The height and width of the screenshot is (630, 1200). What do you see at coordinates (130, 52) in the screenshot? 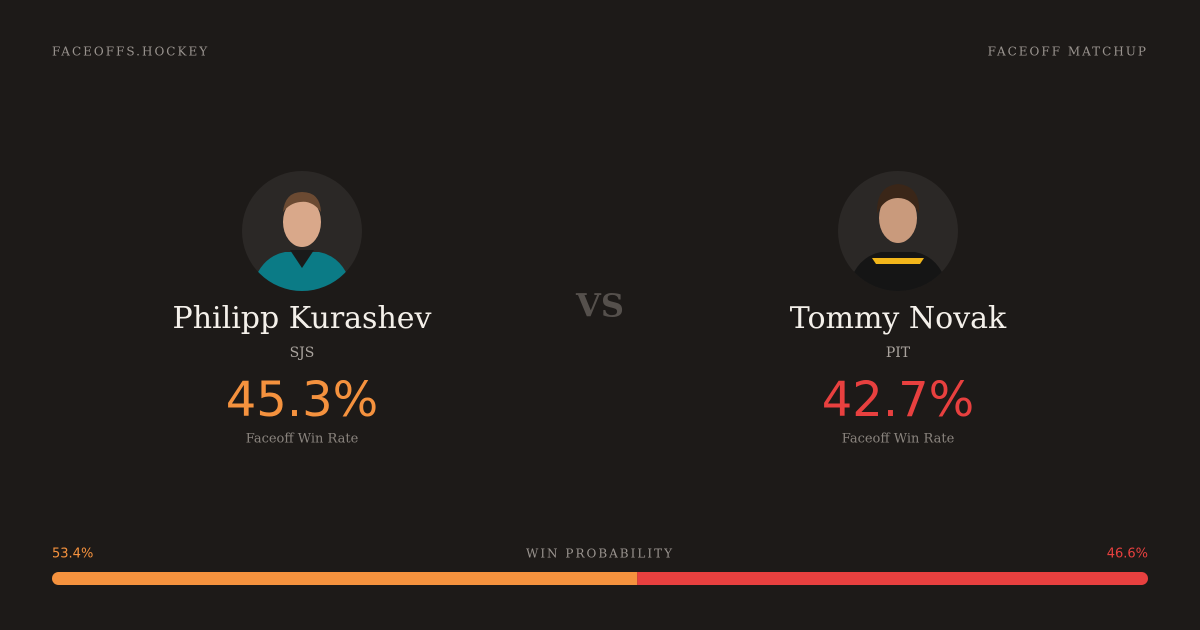
I see `site-name: FACEOFFS.HOCKEY` at bounding box center [130, 52].